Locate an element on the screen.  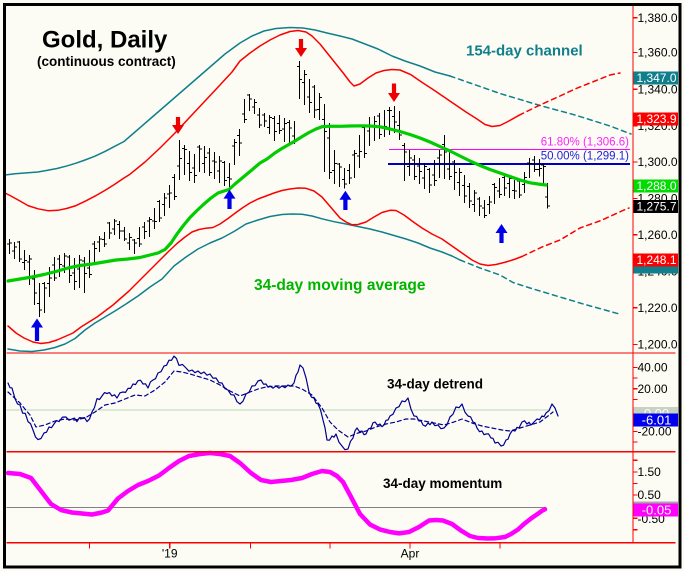
svg-text: 1,360.0 is located at coordinates (658, 53).